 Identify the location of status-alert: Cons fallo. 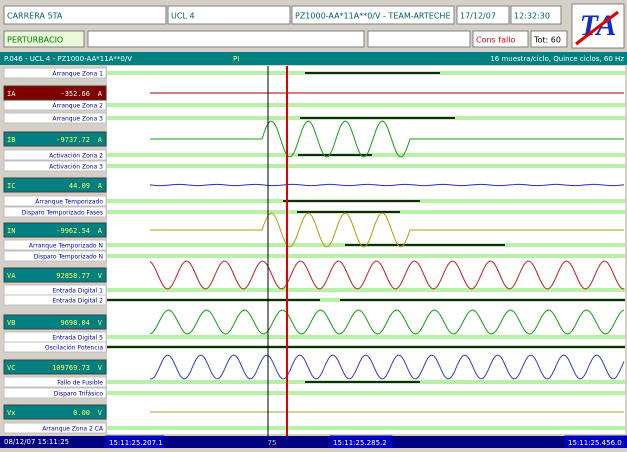
(495, 40).